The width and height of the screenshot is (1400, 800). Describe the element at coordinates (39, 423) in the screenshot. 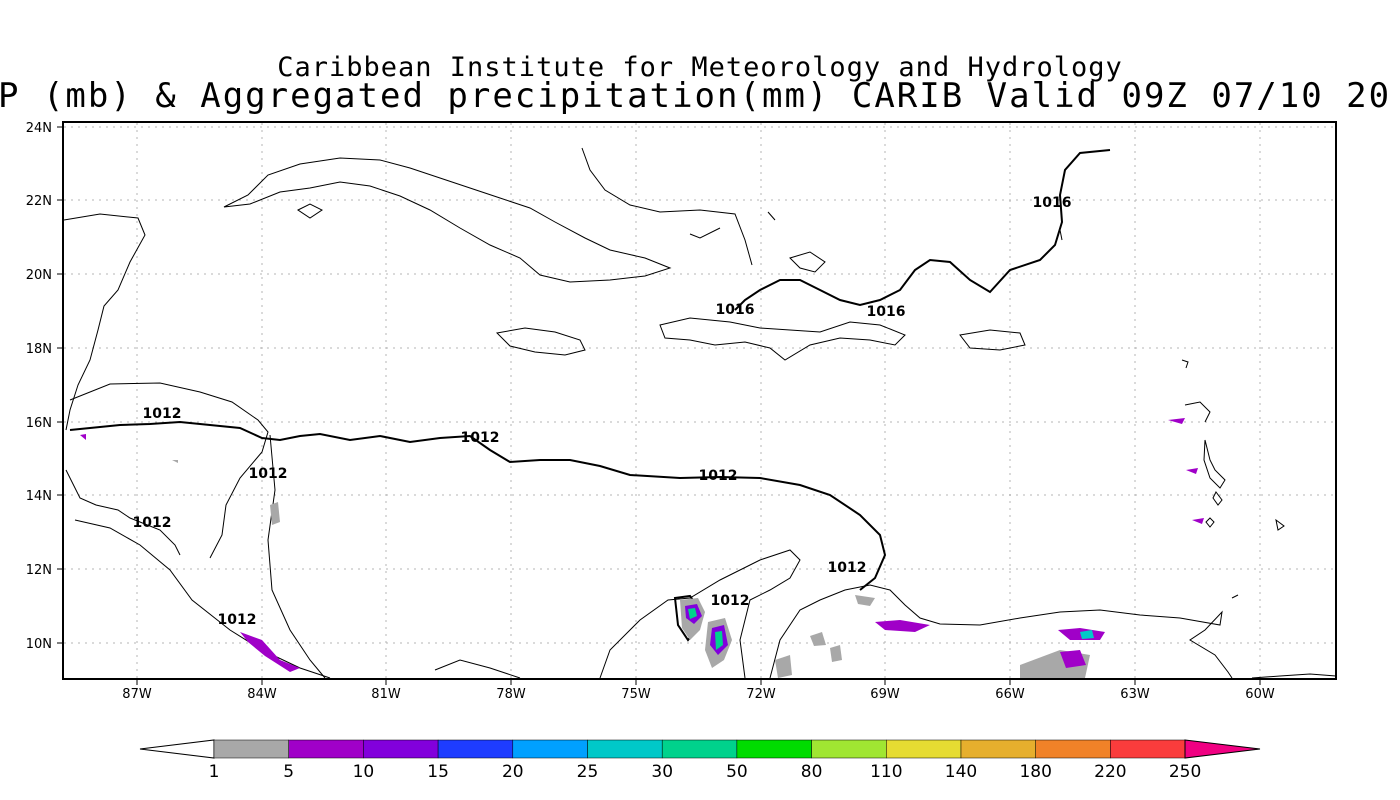

I see `lat-label-16n: 16N` at that location.